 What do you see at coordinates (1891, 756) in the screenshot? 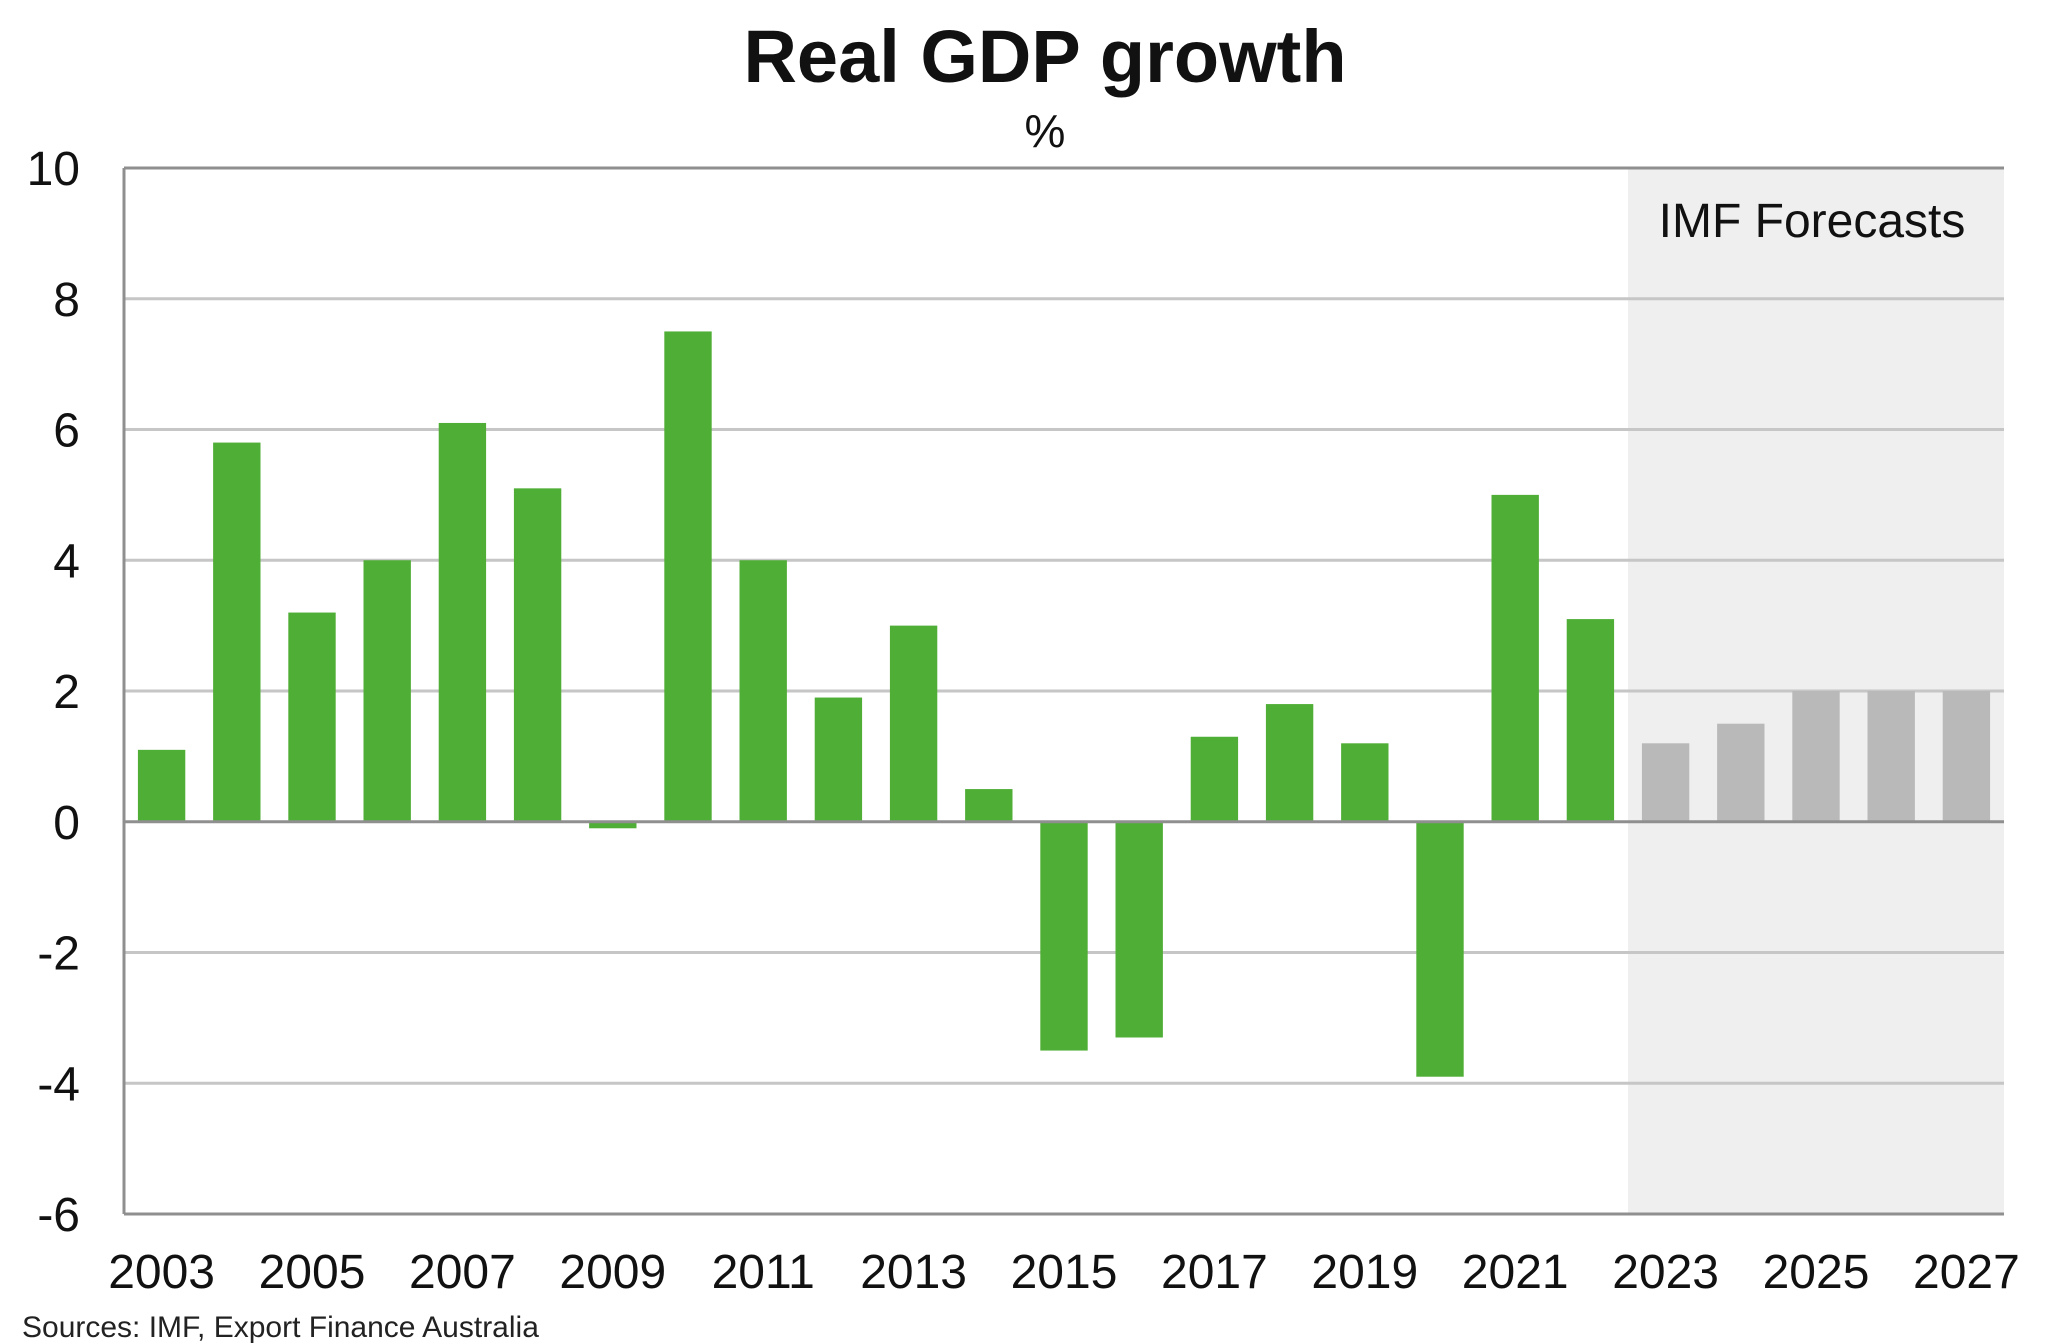
I see `forecast-bar-2026` at bounding box center [1891, 756].